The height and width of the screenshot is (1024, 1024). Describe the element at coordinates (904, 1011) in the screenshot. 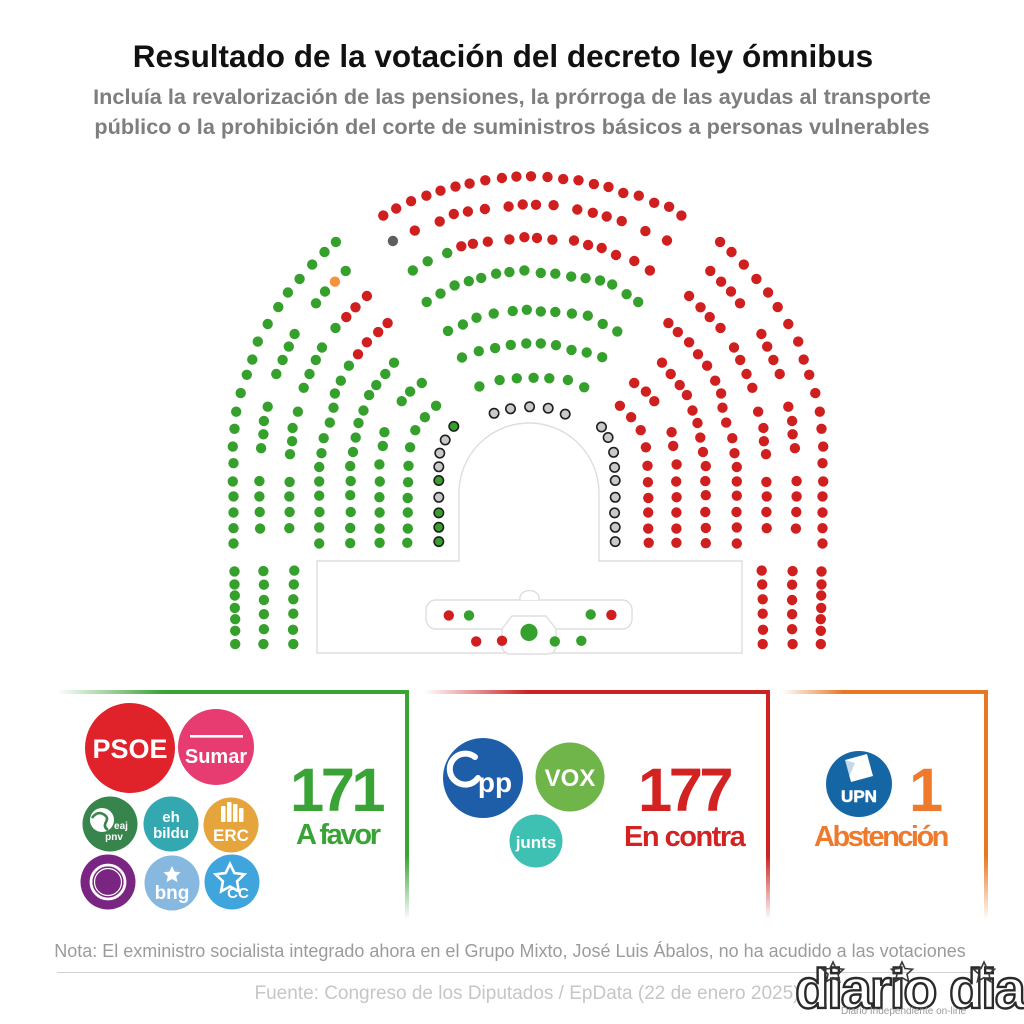

I see `svg-text: Diario Independiente on-line` at that location.